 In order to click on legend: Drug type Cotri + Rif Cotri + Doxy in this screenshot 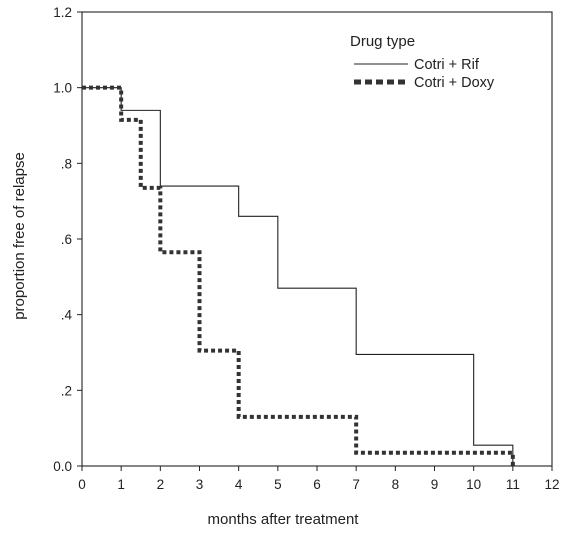, I will do `click(422, 62)`.